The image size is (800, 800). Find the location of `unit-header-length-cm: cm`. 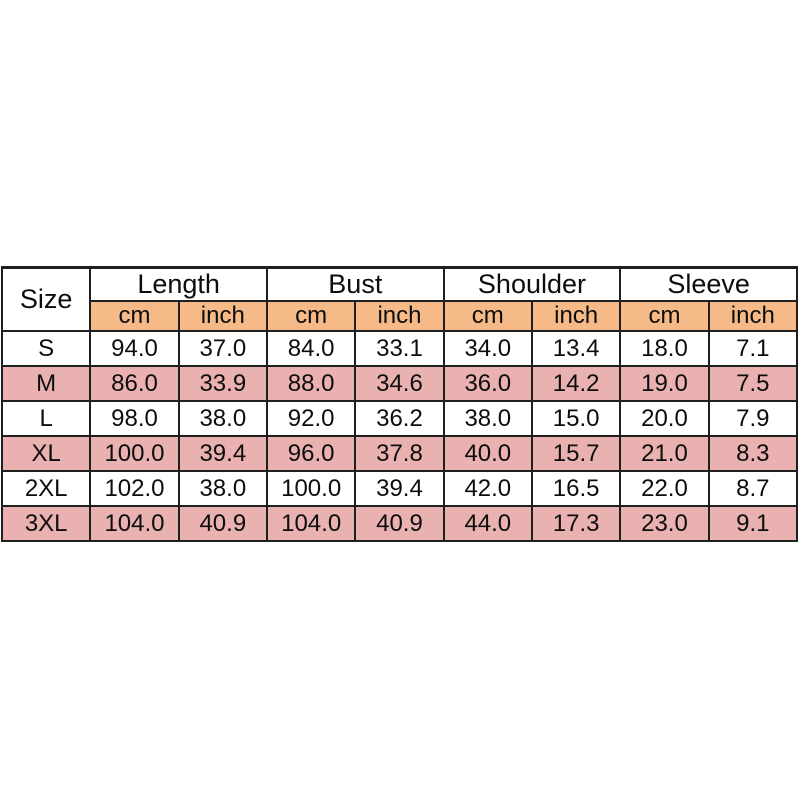

unit-header-length-cm: cm is located at coordinates (134, 316).